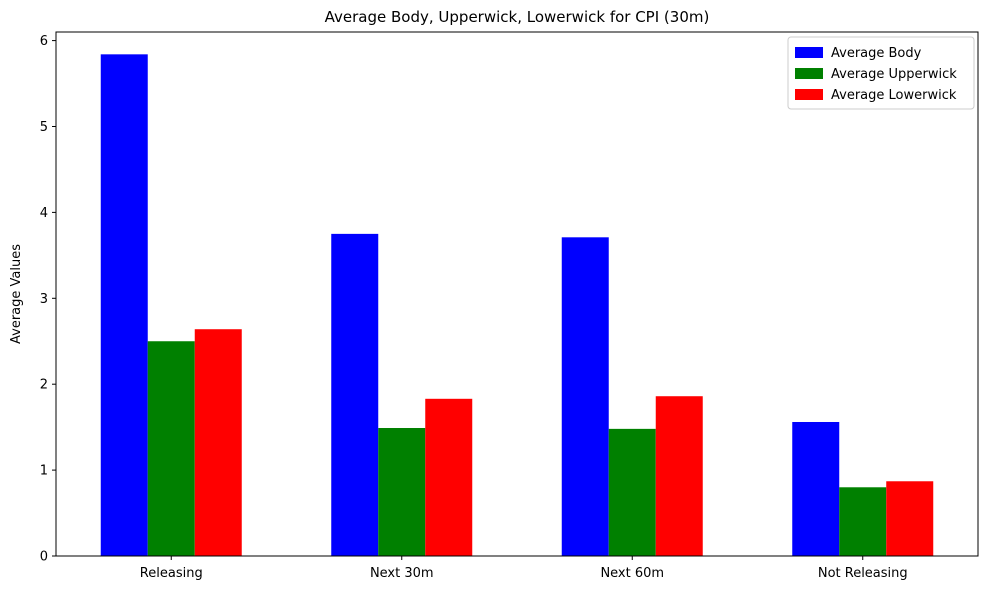 The height and width of the screenshot is (590, 989). I want to click on y-axis-ticks: 0 1 2 3 4 5 6, so click(48, 299).